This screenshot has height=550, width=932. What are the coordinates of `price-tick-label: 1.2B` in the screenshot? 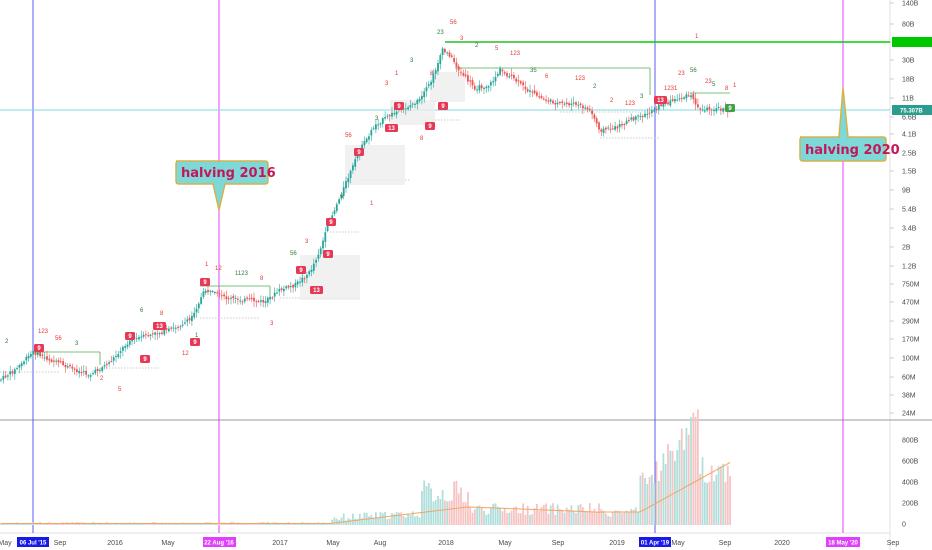 It's located at (909, 267).